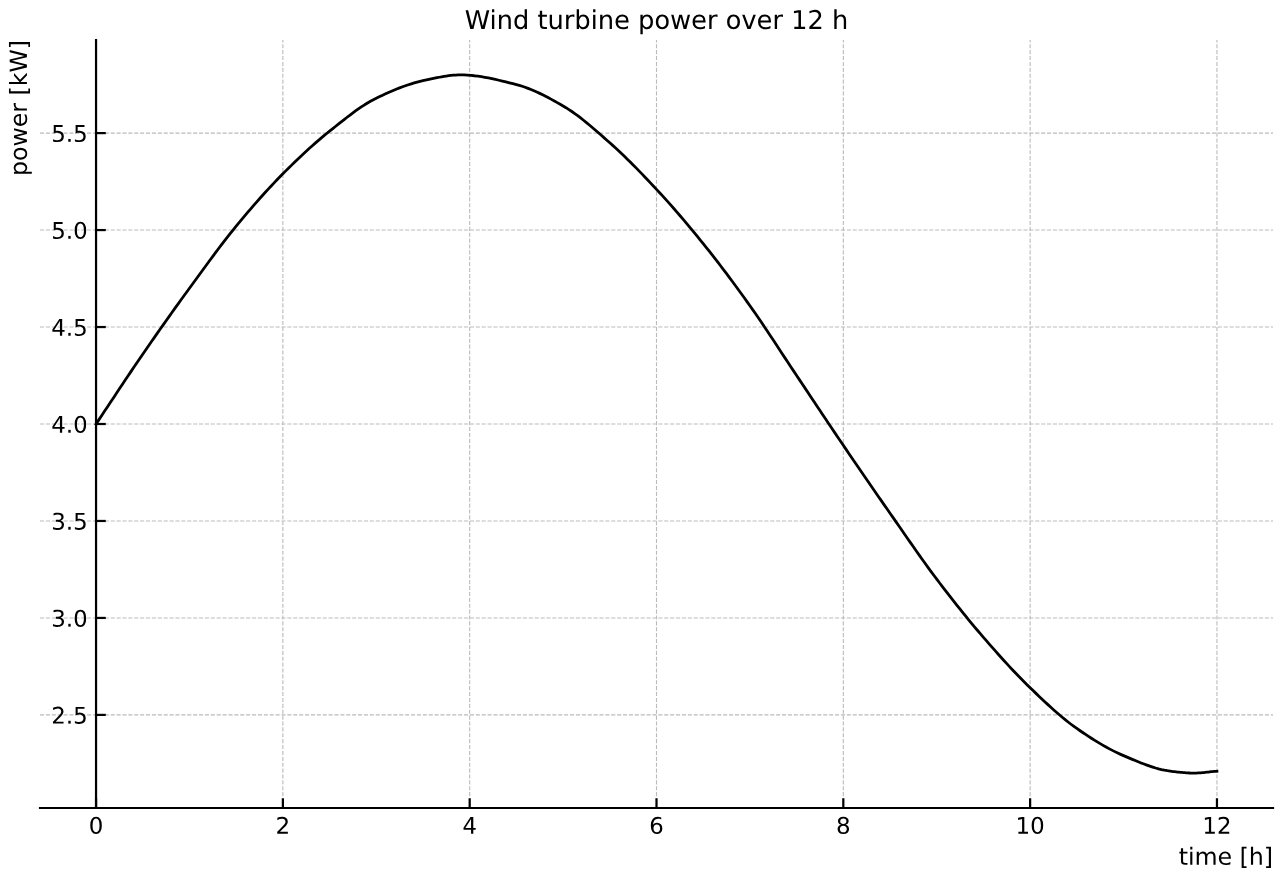 Image resolution: width=1280 pixels, height=880 pixels. I want to click on x-tick-label: 12, so click(1217, 825).